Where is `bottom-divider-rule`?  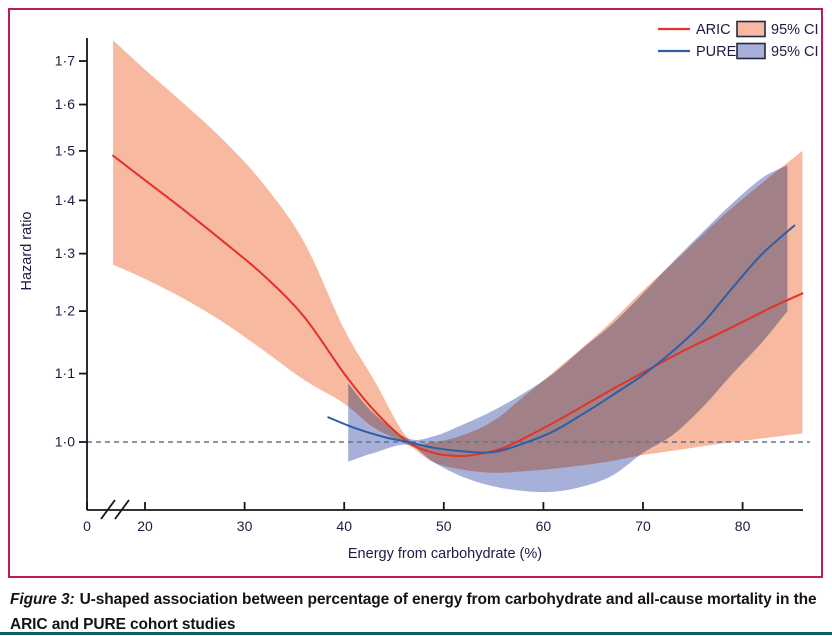
bottom-divider-rule is located at coordinates (416, 633).